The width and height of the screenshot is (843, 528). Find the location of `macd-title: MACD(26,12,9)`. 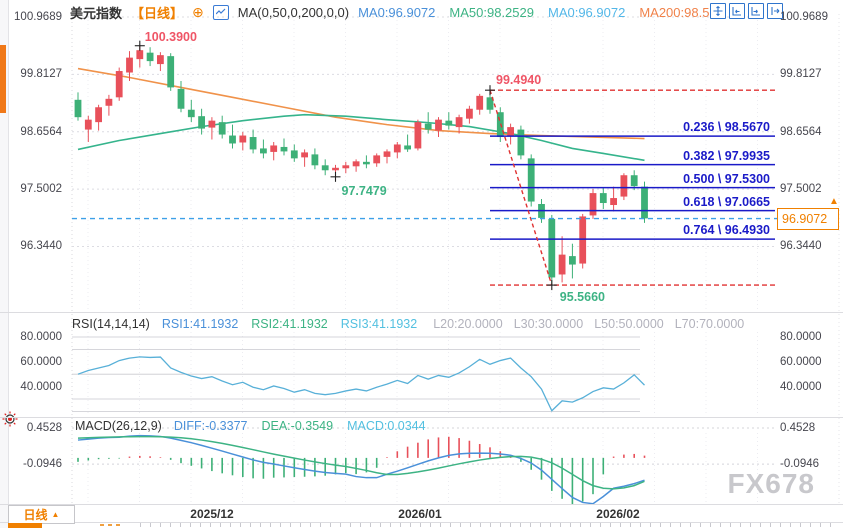

macd-title: MACD(26,12,9) is located at coordinates (118, 426).